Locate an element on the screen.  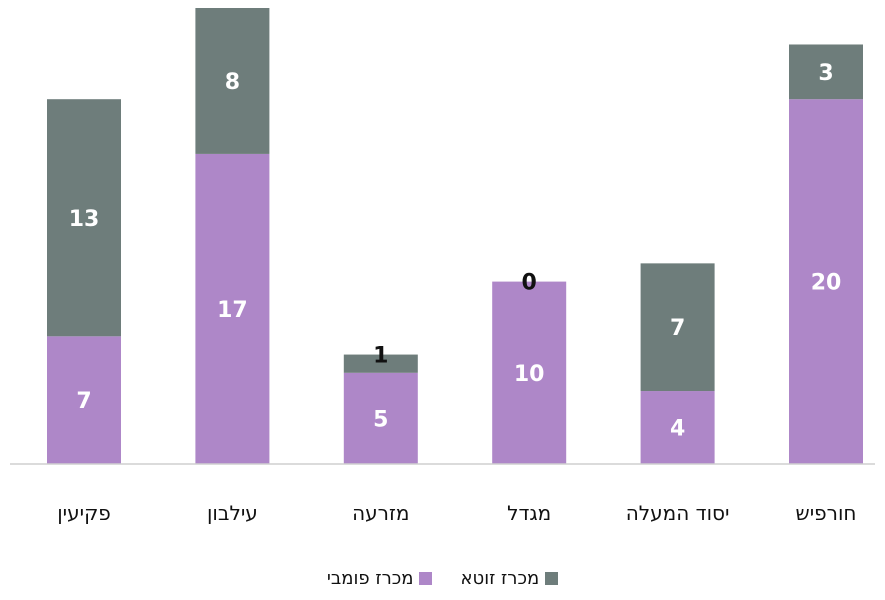
data-label-1-series-1: 8 is located at coordinates (232, 82).